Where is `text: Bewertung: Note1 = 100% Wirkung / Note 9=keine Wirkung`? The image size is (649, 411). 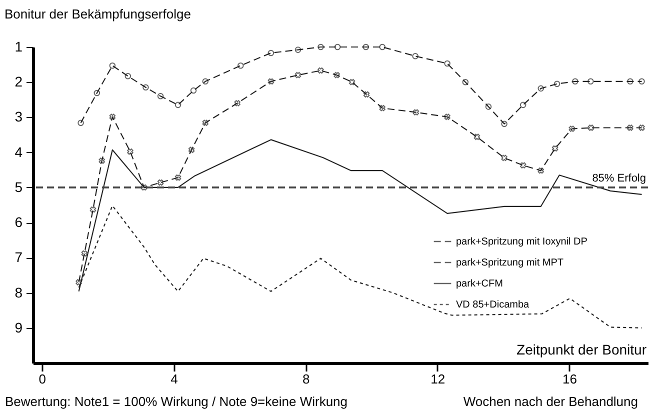
text: Bewertung: Note1 = 100% Wirkung / Note 9=keine Wirkung is located at coordinates (176, 401).